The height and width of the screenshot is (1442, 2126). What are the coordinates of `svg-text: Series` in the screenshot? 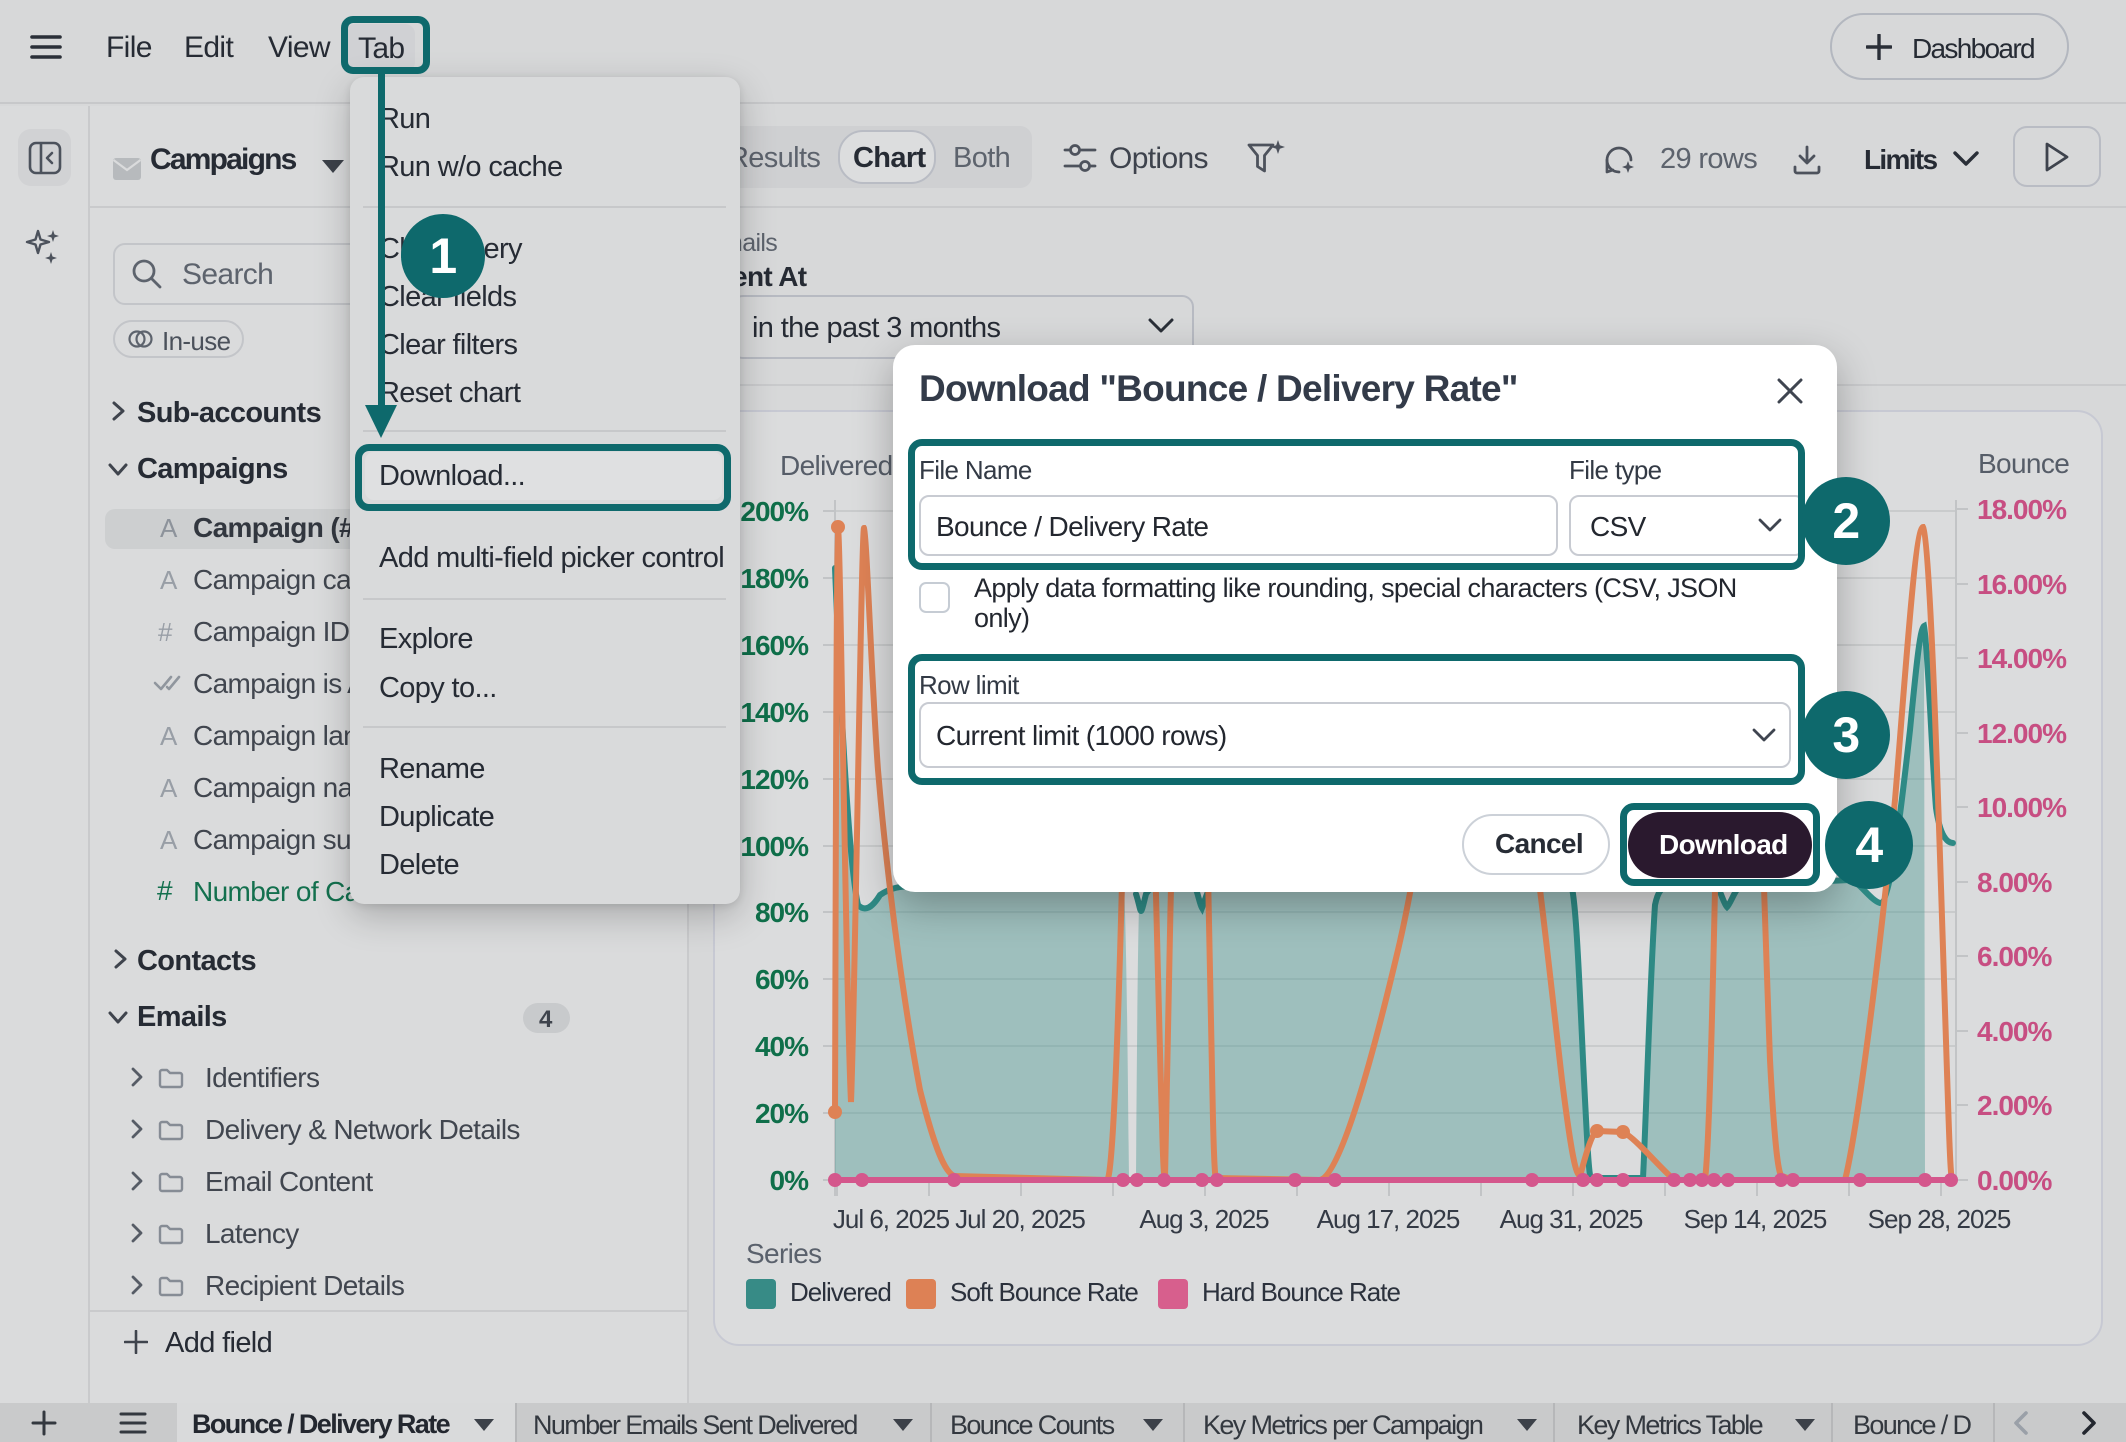 It's located at (784, 1253).